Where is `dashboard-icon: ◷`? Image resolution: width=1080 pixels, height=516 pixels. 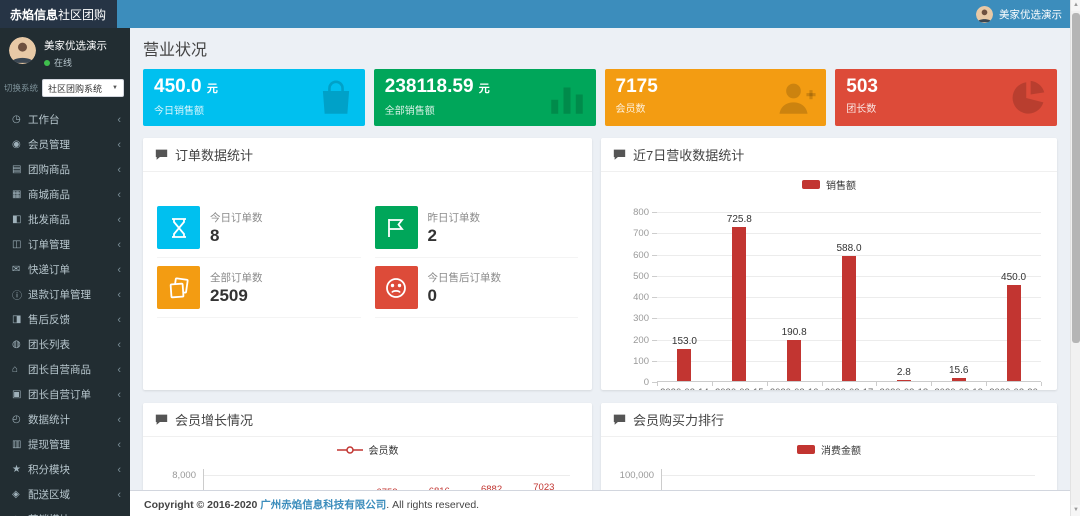 dashboard-icon: ◷ is located at coordinates (16, 119).